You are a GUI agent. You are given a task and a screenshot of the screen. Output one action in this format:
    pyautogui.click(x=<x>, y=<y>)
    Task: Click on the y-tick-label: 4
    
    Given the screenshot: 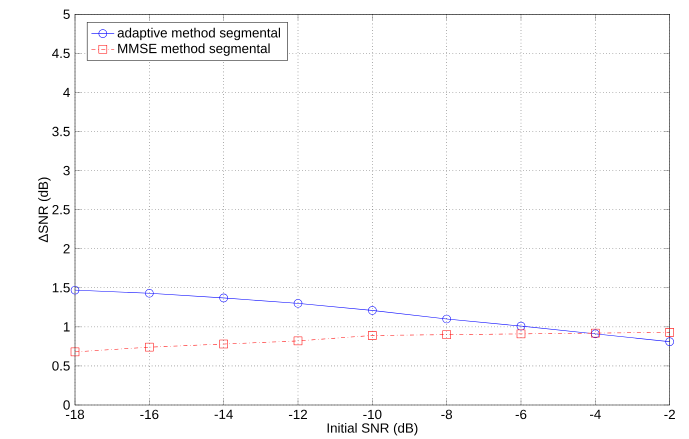 What is the action you would take?
    pyautogui.click(x=66, y=93)
    